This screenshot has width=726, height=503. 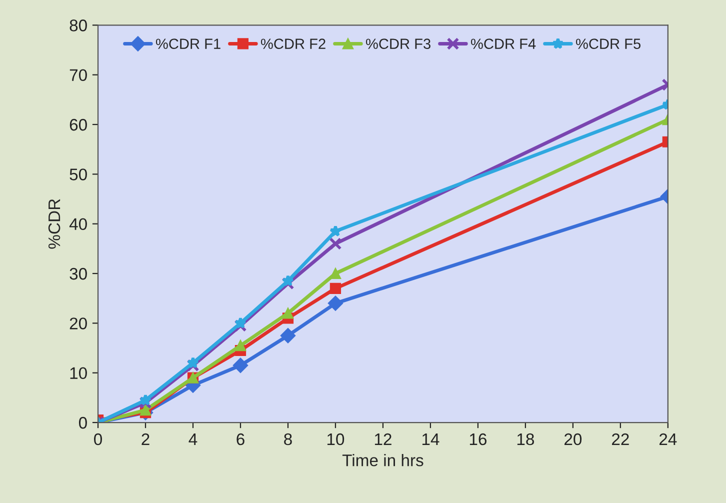 What do you see at coordinates (78, 174) in the screenshot?
I see `y-tick-label: 50` at bounding box center [78, 174].